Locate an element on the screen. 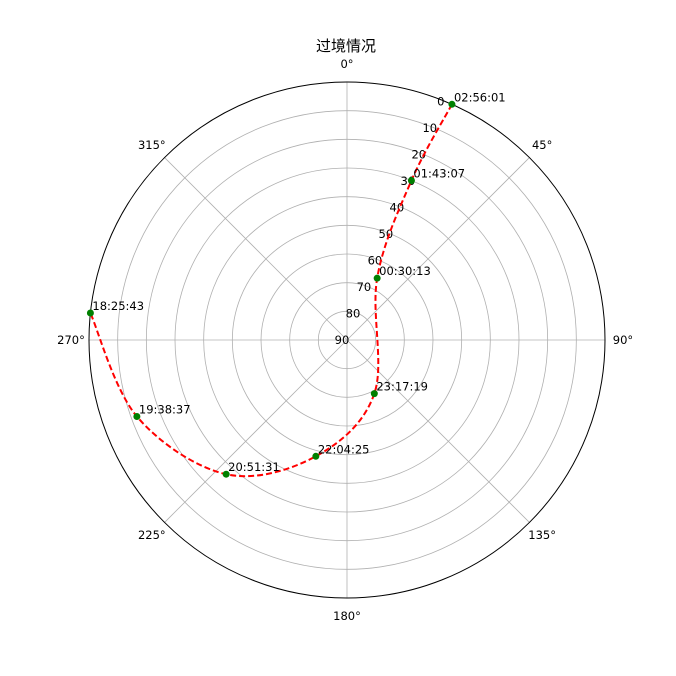  theta-tick-label: 90° is located at coordinates (623, 340).